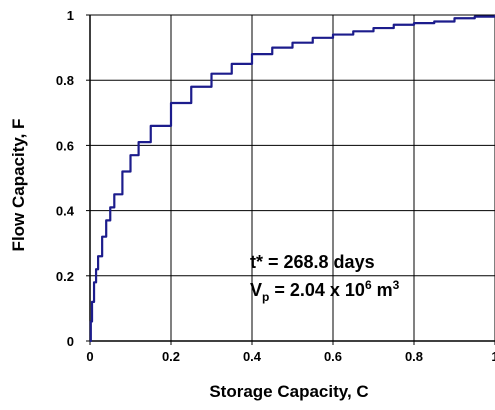 The image size is (495, 410). What do you see at coordinates (89, 356) in the screenshot?
I see `x-tick-label-0: 0` at bounding box center [89, 356].